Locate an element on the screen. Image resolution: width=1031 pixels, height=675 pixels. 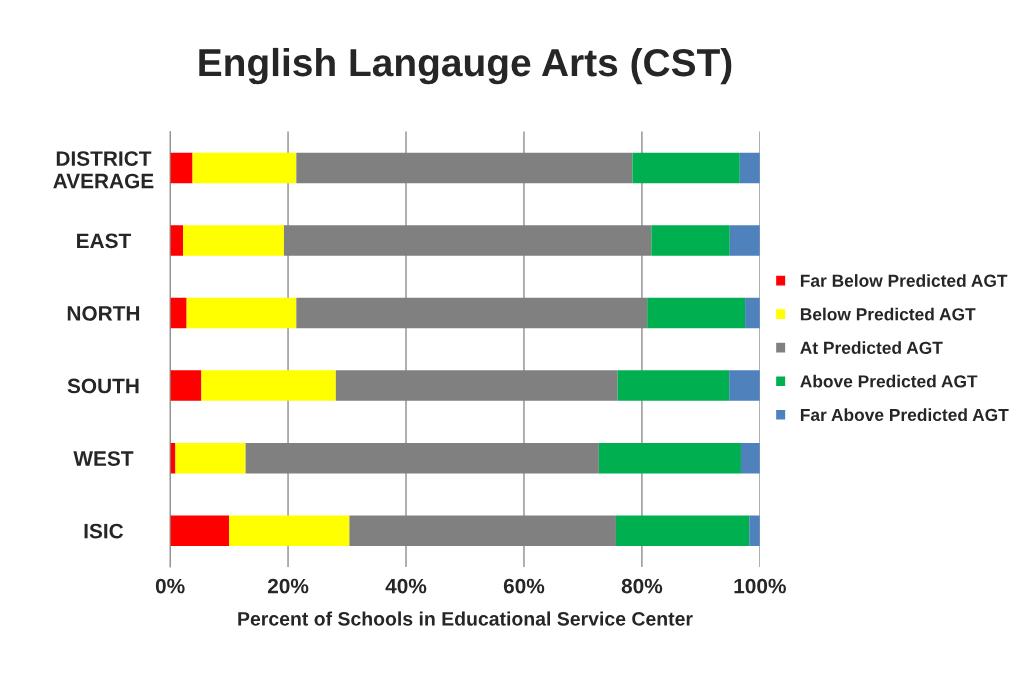
x-tick-label: 20% is located at coordinates (288, 586).